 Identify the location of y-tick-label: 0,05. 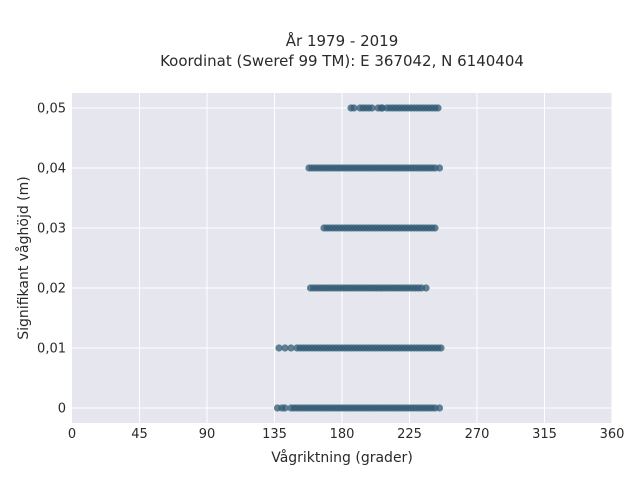
(51, 109).